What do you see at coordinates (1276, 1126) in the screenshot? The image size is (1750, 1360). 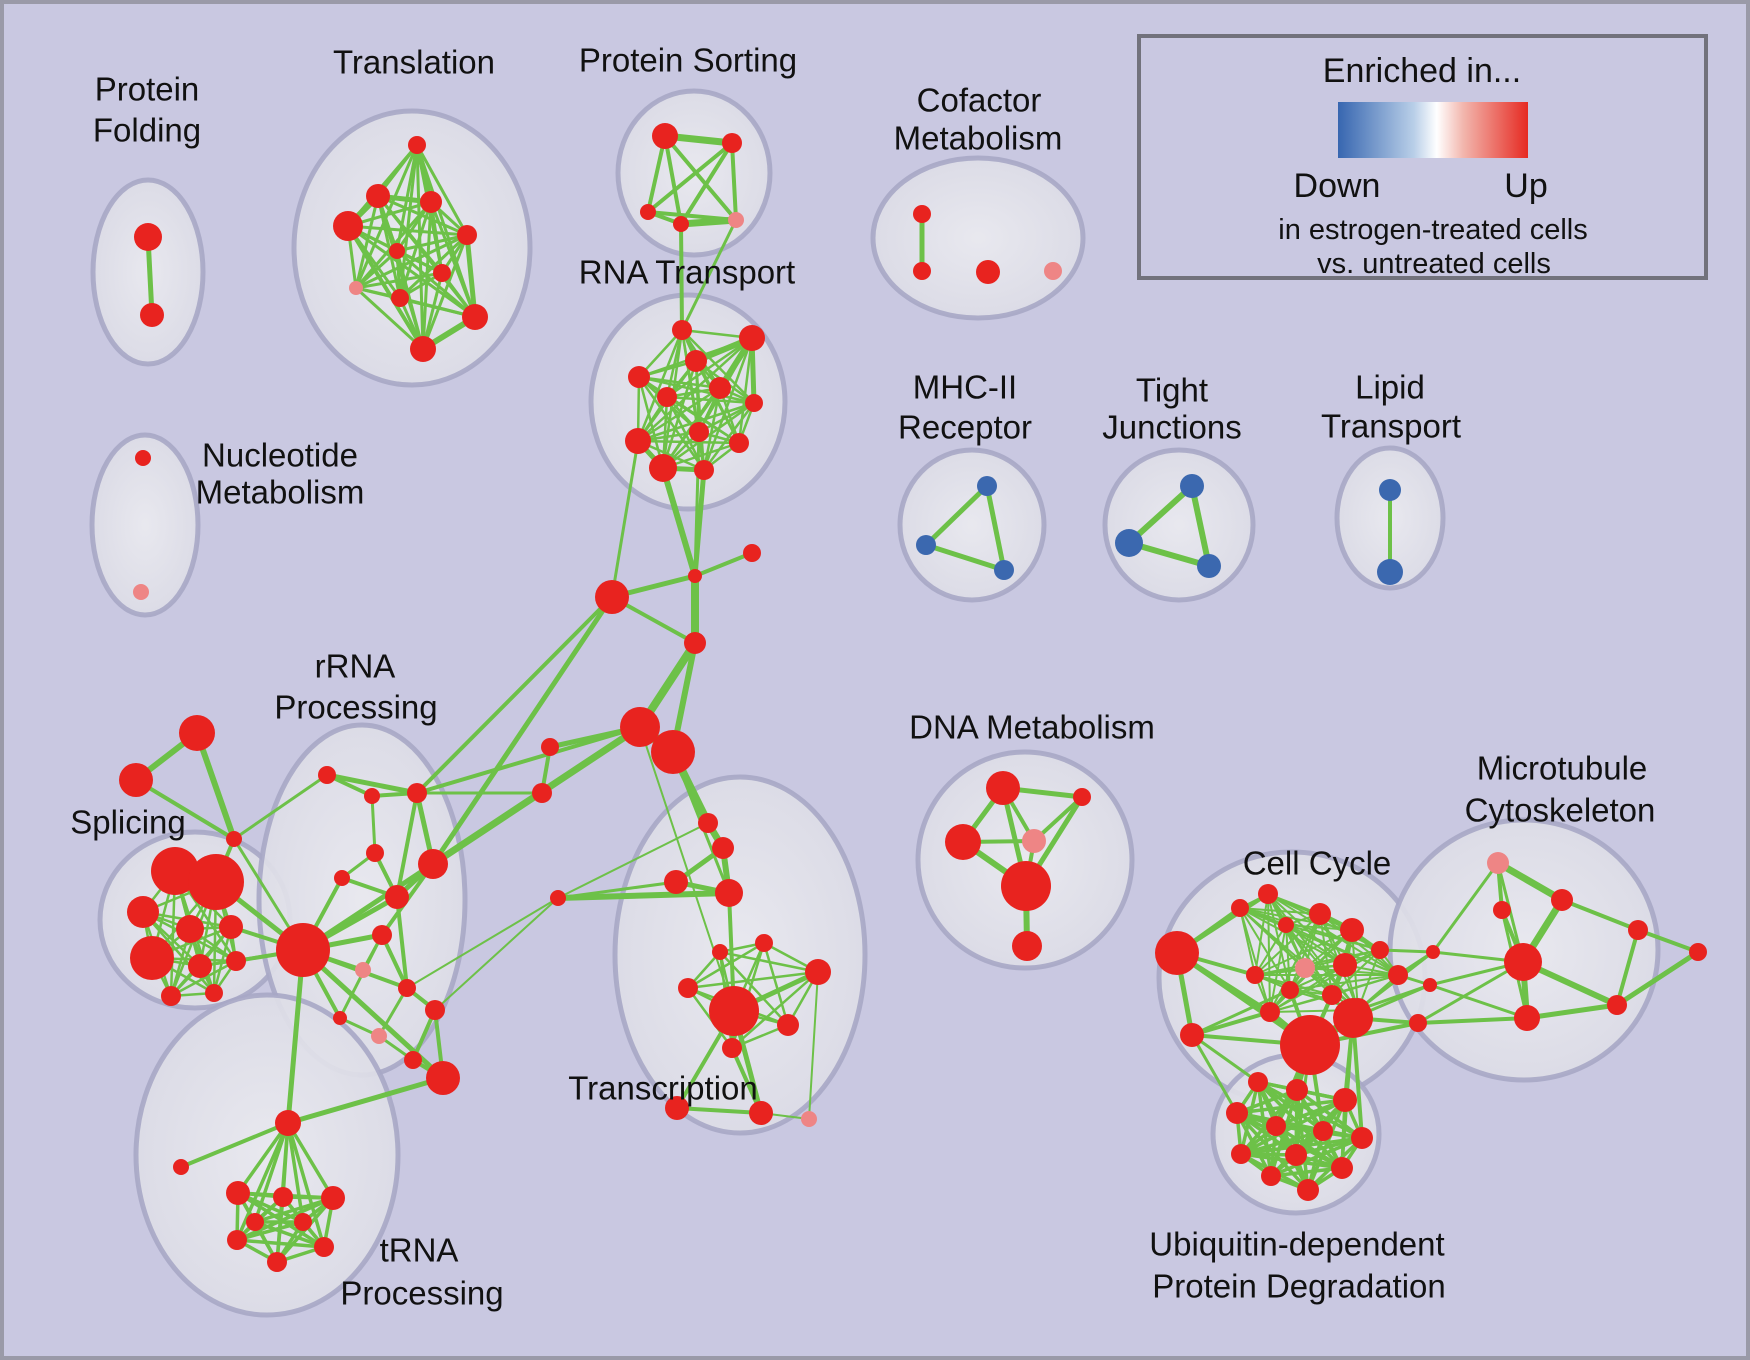 I see `node-u5` at bounding box center [1276, 1126].